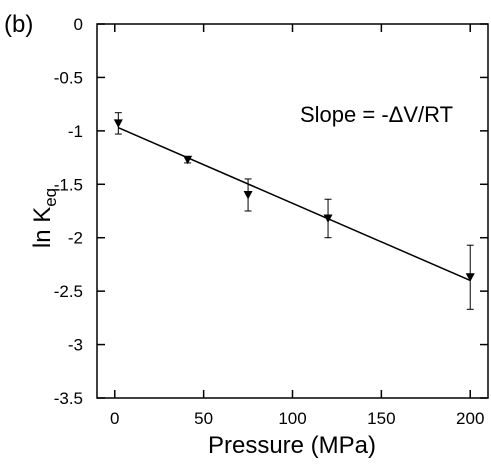  I want to click on y-tick-label: -2, so click(75, 238).